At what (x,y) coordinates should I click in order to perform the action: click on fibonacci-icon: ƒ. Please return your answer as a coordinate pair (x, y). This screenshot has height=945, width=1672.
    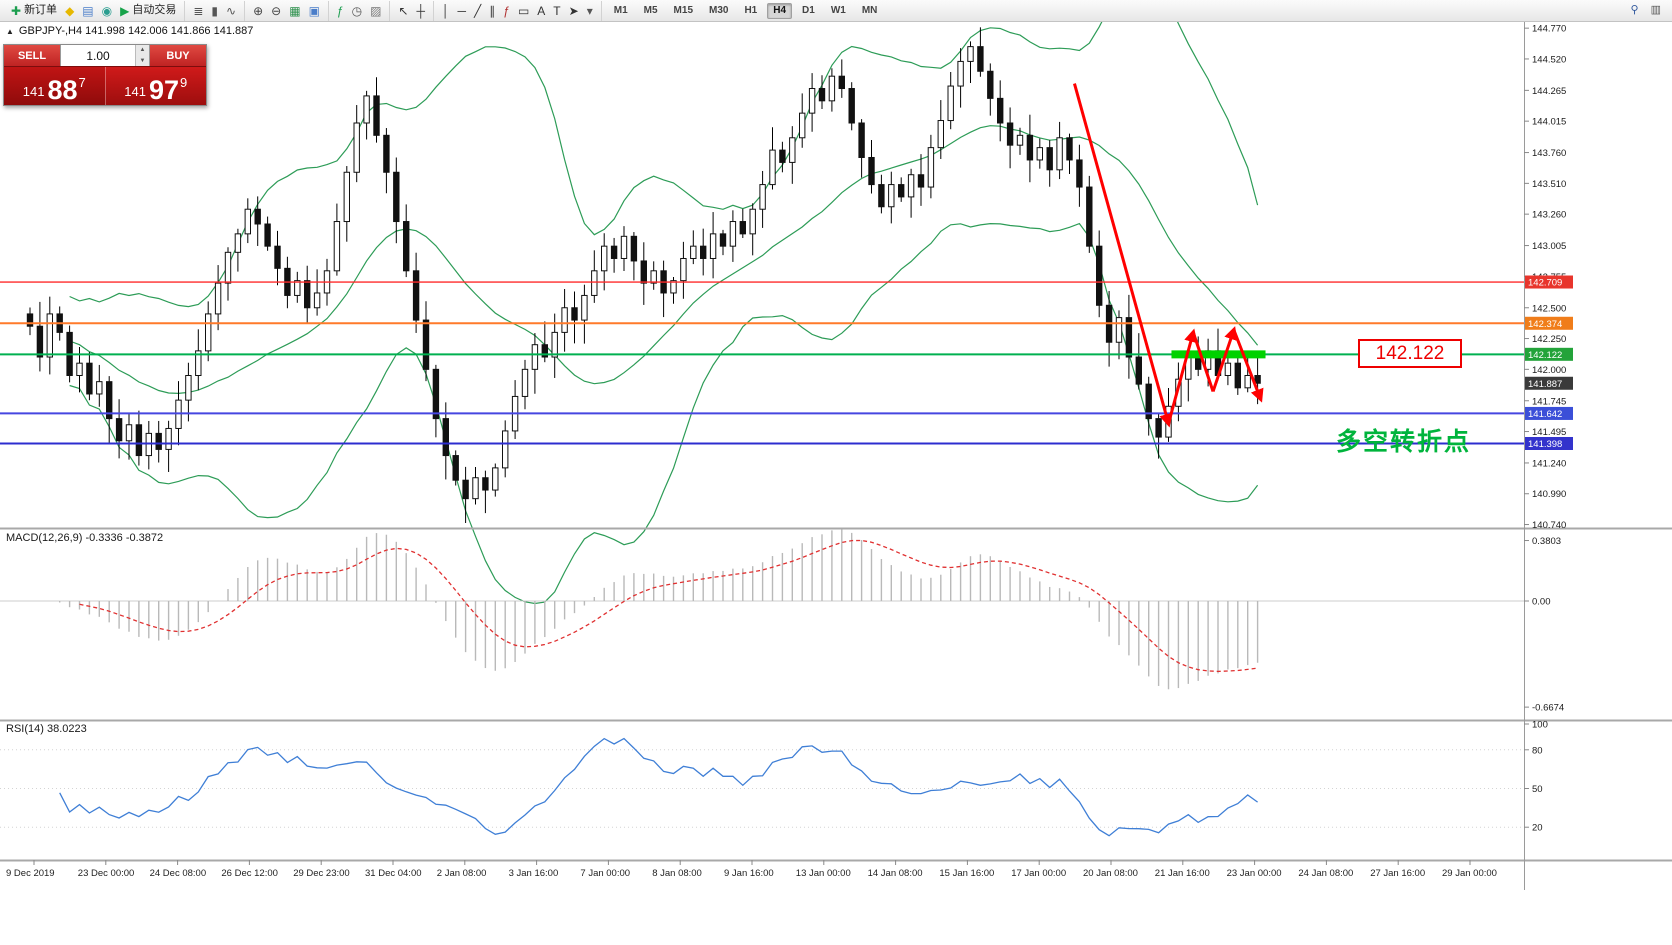
    Looking at the image, I should click on (506, 11).